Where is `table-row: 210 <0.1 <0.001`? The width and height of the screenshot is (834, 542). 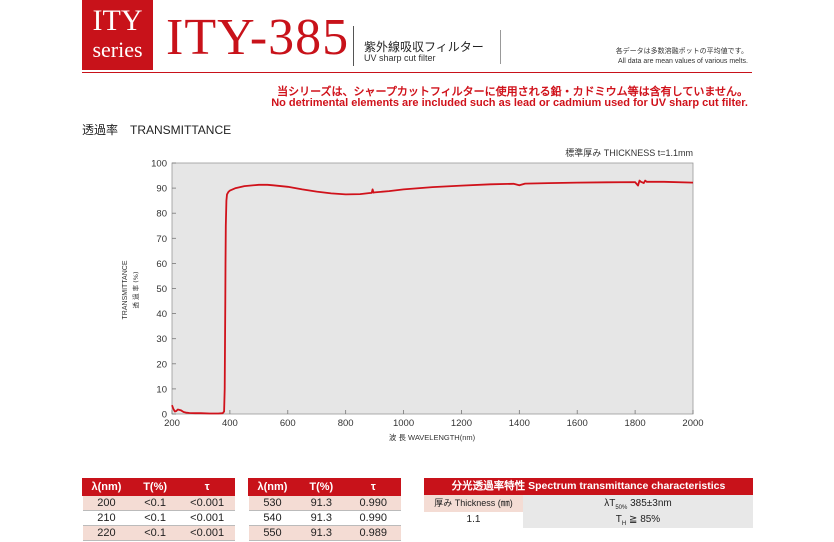
table-row: 210 <0.1 <0.001 is located at coordinates (158, 518).